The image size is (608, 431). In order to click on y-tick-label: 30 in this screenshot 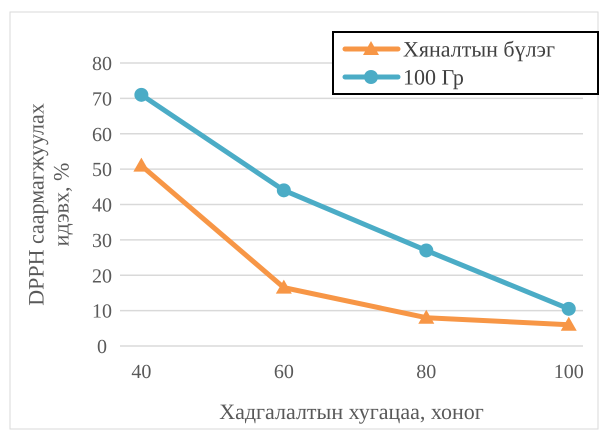, I will do `click(102, 241)`.